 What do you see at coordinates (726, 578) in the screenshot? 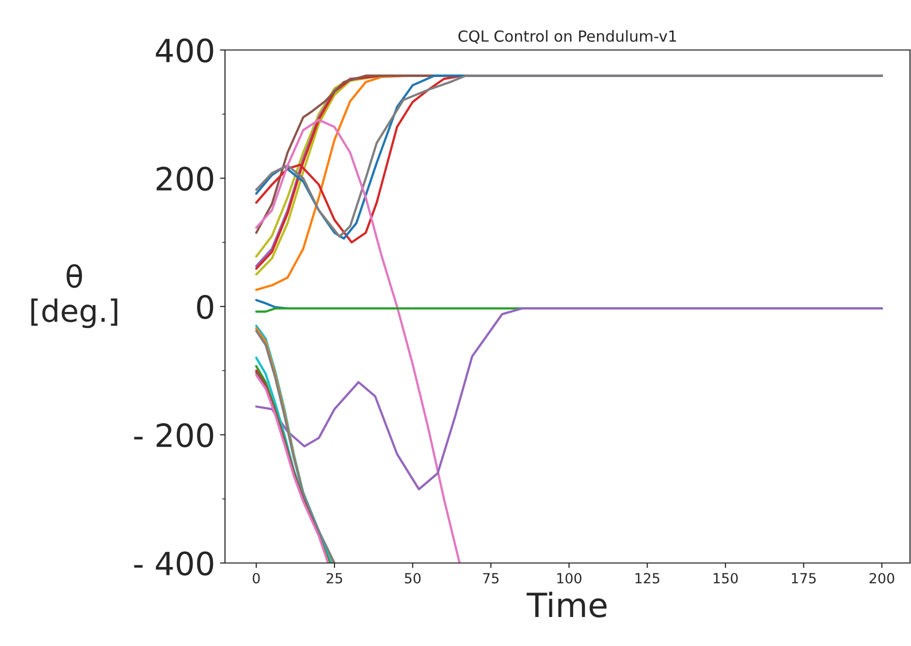
I see `x-tick-label: 150` at bounding box center [726, 578].